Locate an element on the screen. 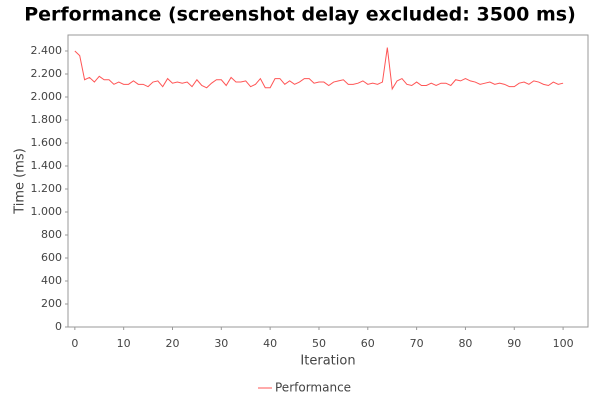  x-tick-label: 20 is located at coordinates (172, 343).